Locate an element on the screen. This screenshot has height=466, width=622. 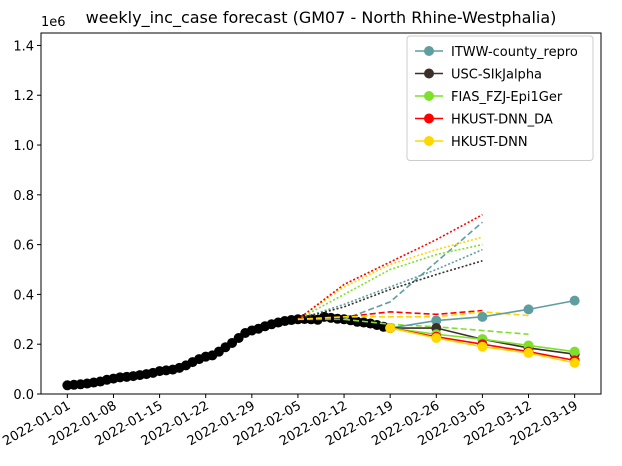
legend-label: HKUST-DNN_DA is located at coordinates (502, 120).